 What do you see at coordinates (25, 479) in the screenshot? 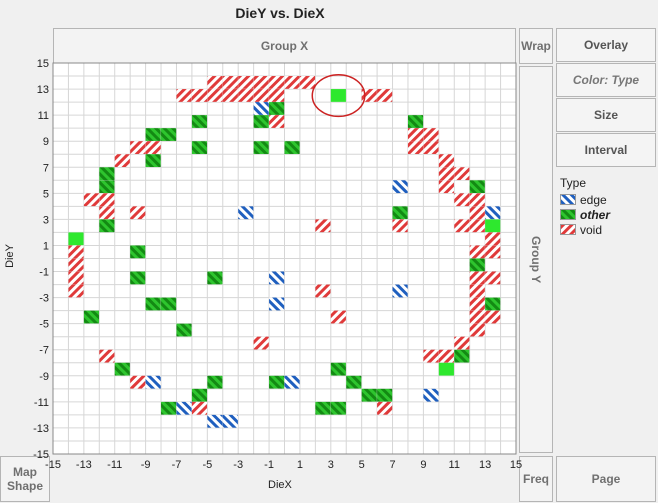
I see `map-shape-zone: Map Shape` at bounding box center [25, 479].